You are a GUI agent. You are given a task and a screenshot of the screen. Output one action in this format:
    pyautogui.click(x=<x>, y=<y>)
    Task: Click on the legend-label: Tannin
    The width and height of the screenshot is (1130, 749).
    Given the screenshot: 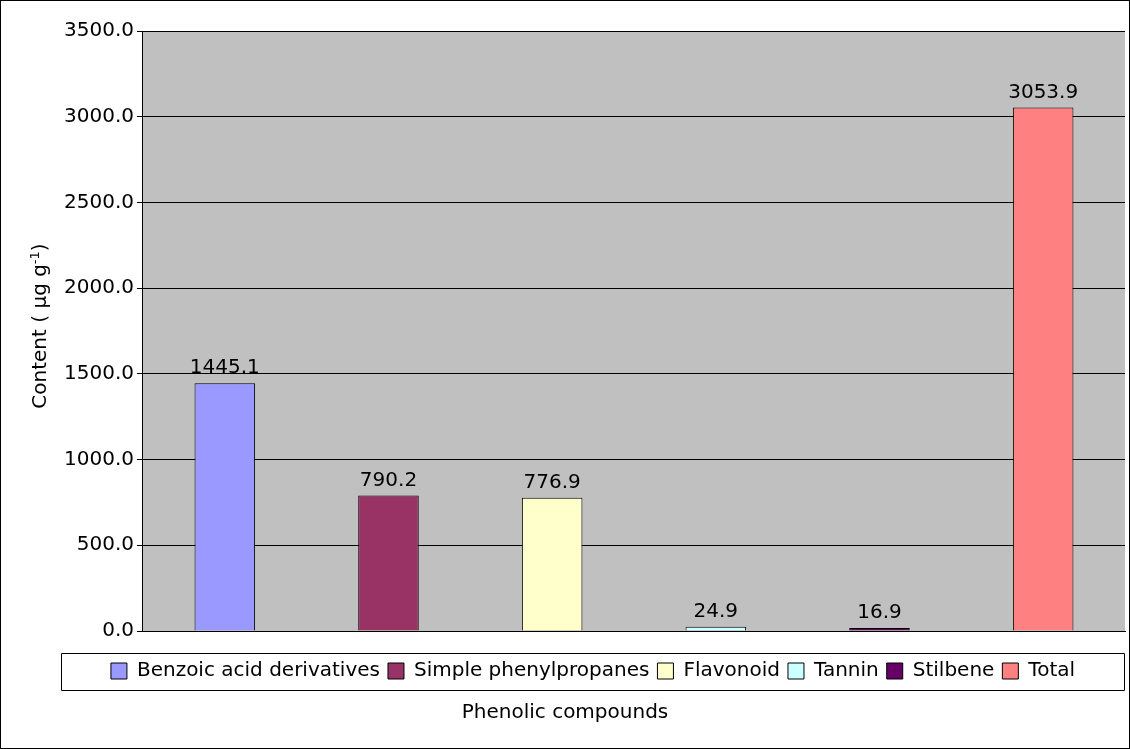 What is the action you would take?
    pyautogui.click(x=845, y=669)
    